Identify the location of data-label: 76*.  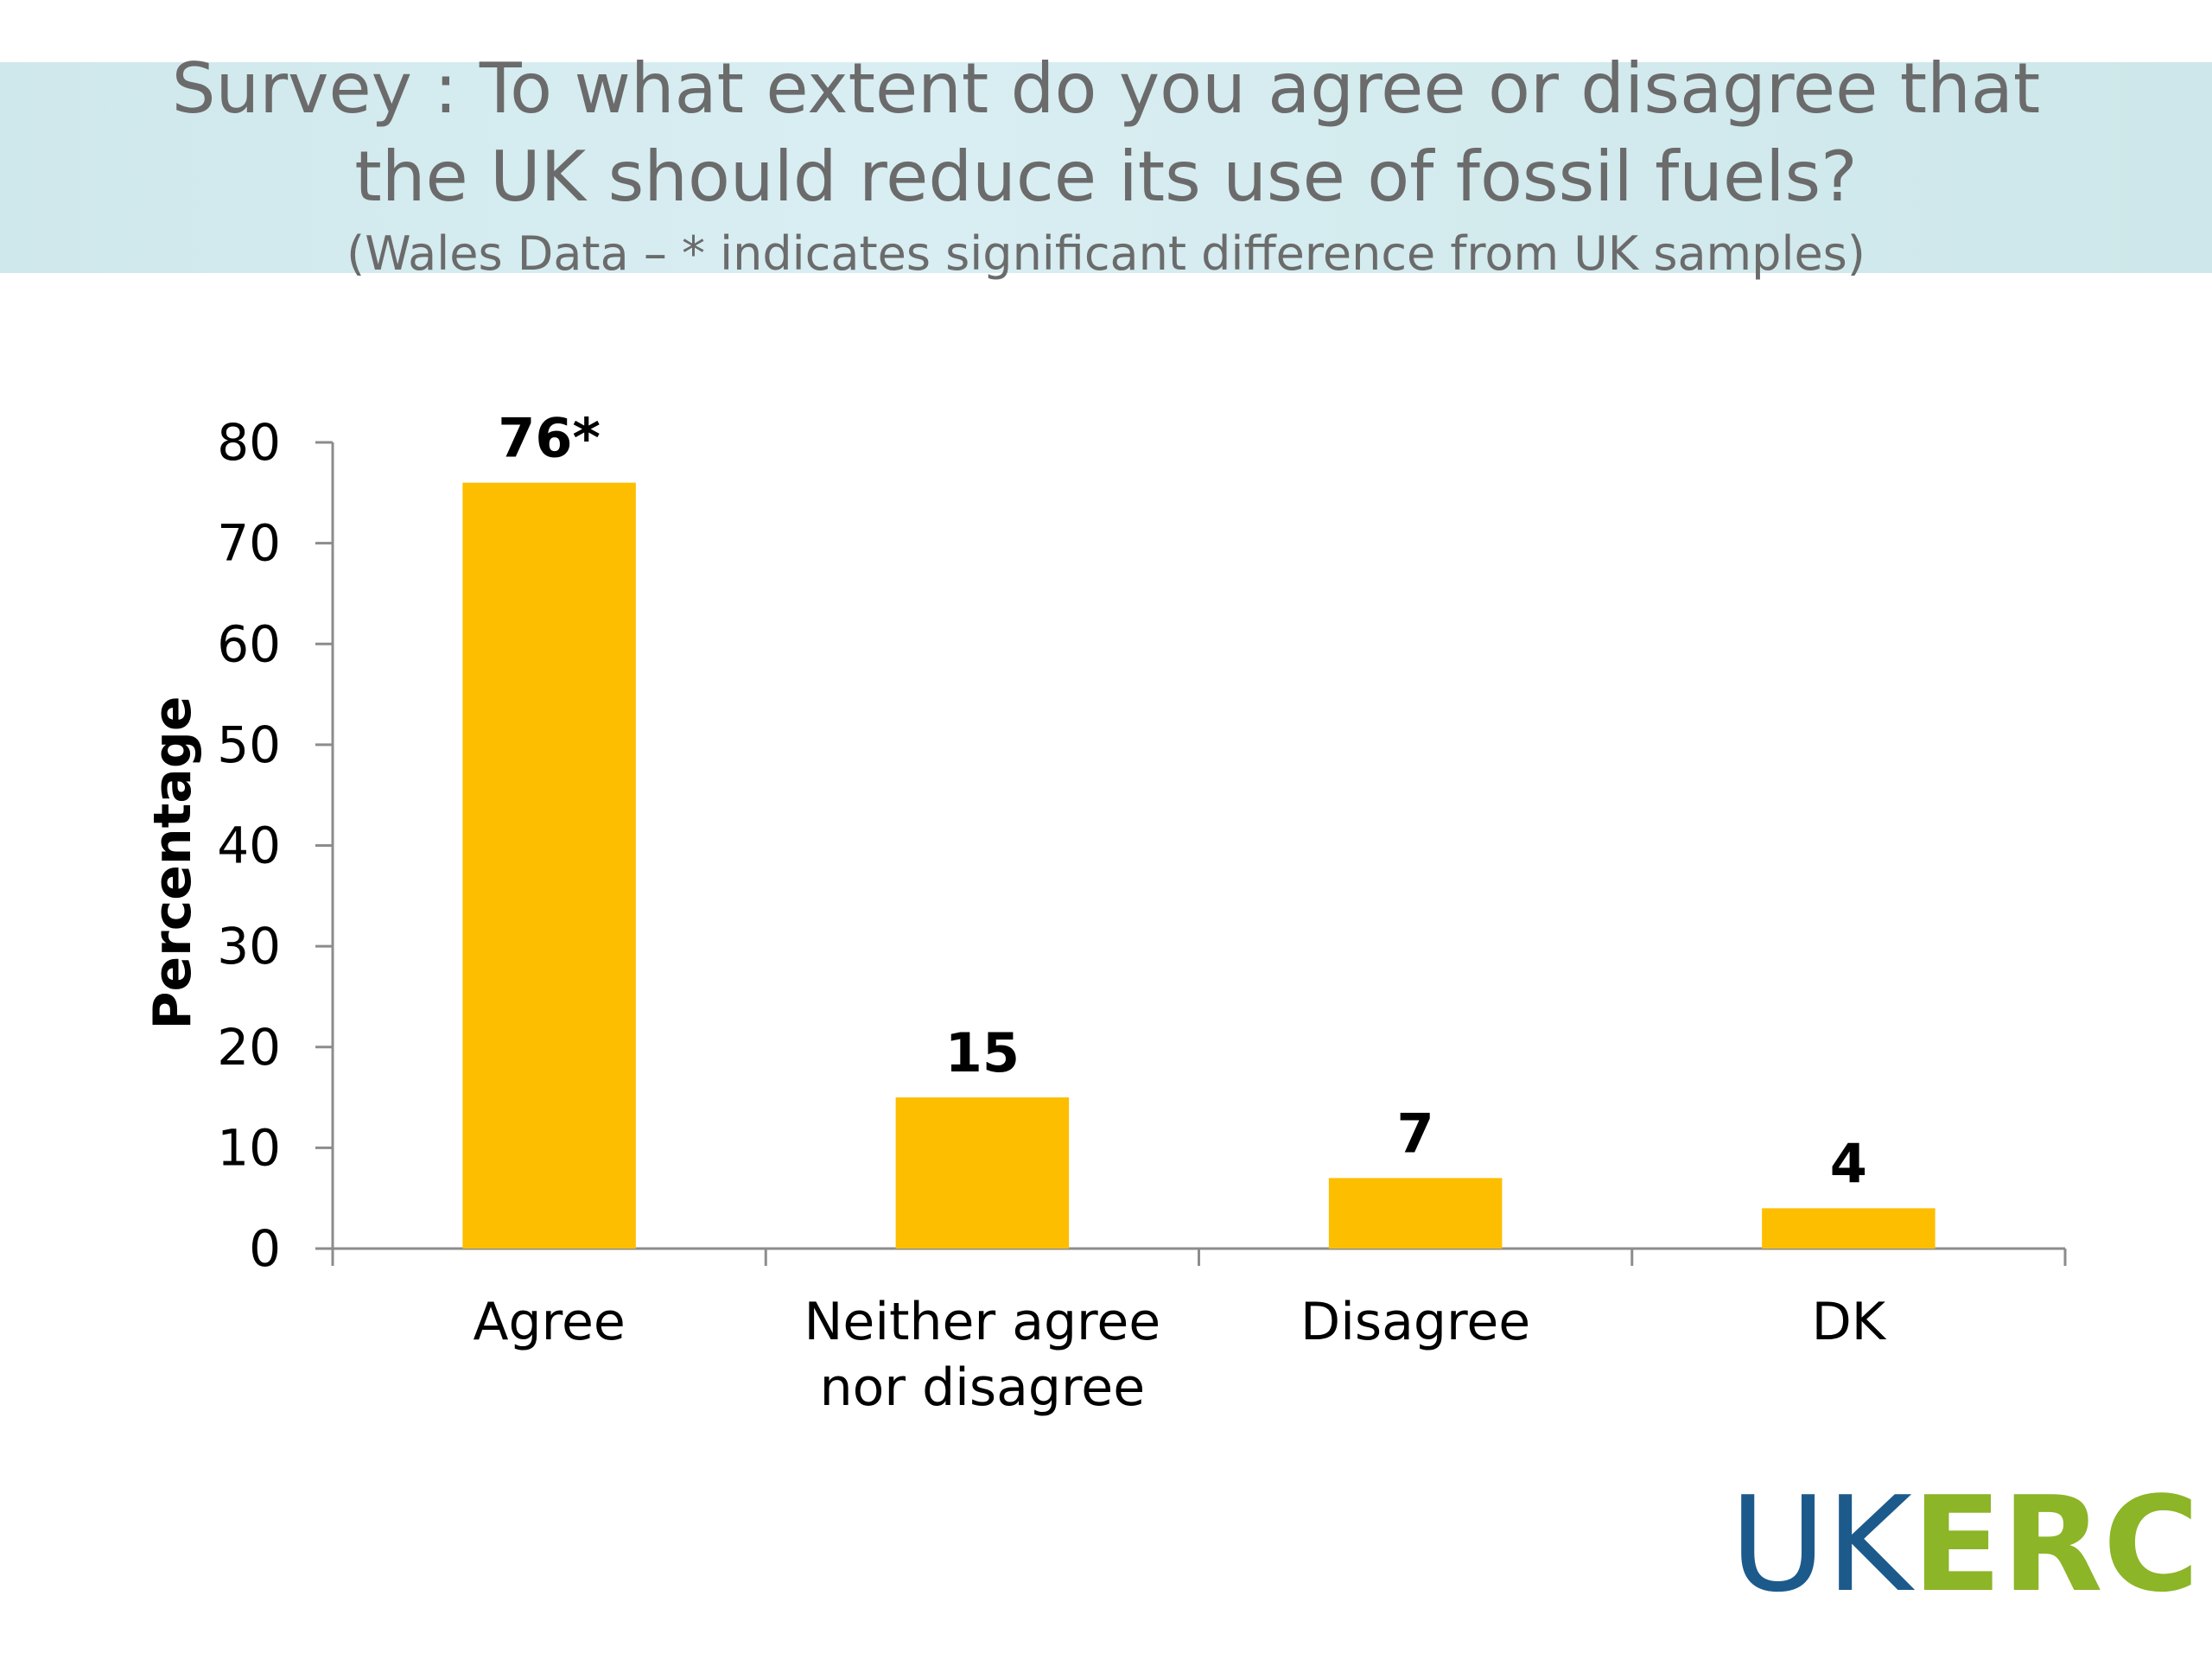
(549, 438).